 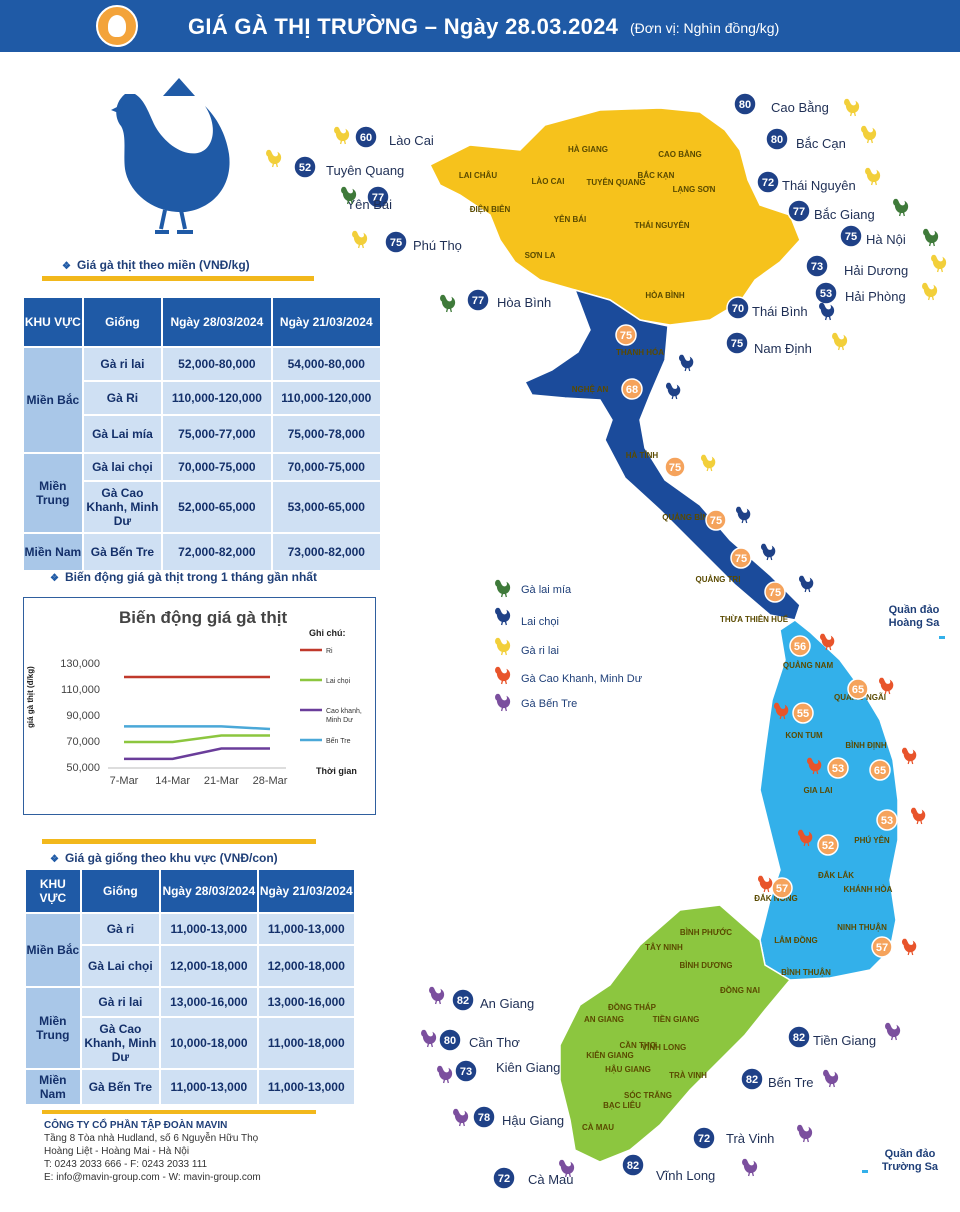 What do you see at coordinates (628, 1069) in the screenshot?
I see `map-region-label: HẬU GIANG` at bounding box center [628, 1069].